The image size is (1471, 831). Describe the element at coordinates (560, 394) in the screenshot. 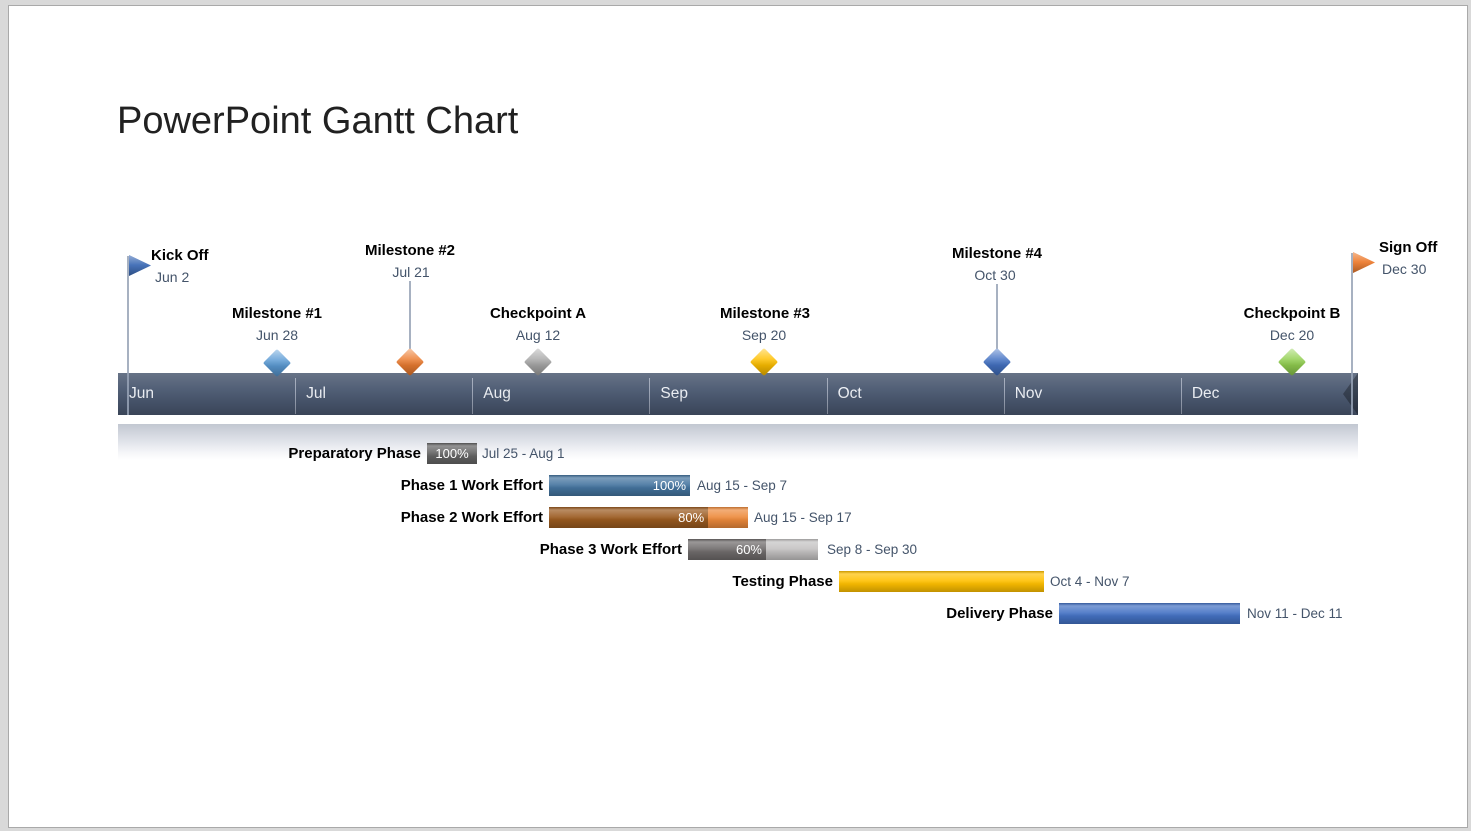

I see `timeline-month: Aug` at that location.